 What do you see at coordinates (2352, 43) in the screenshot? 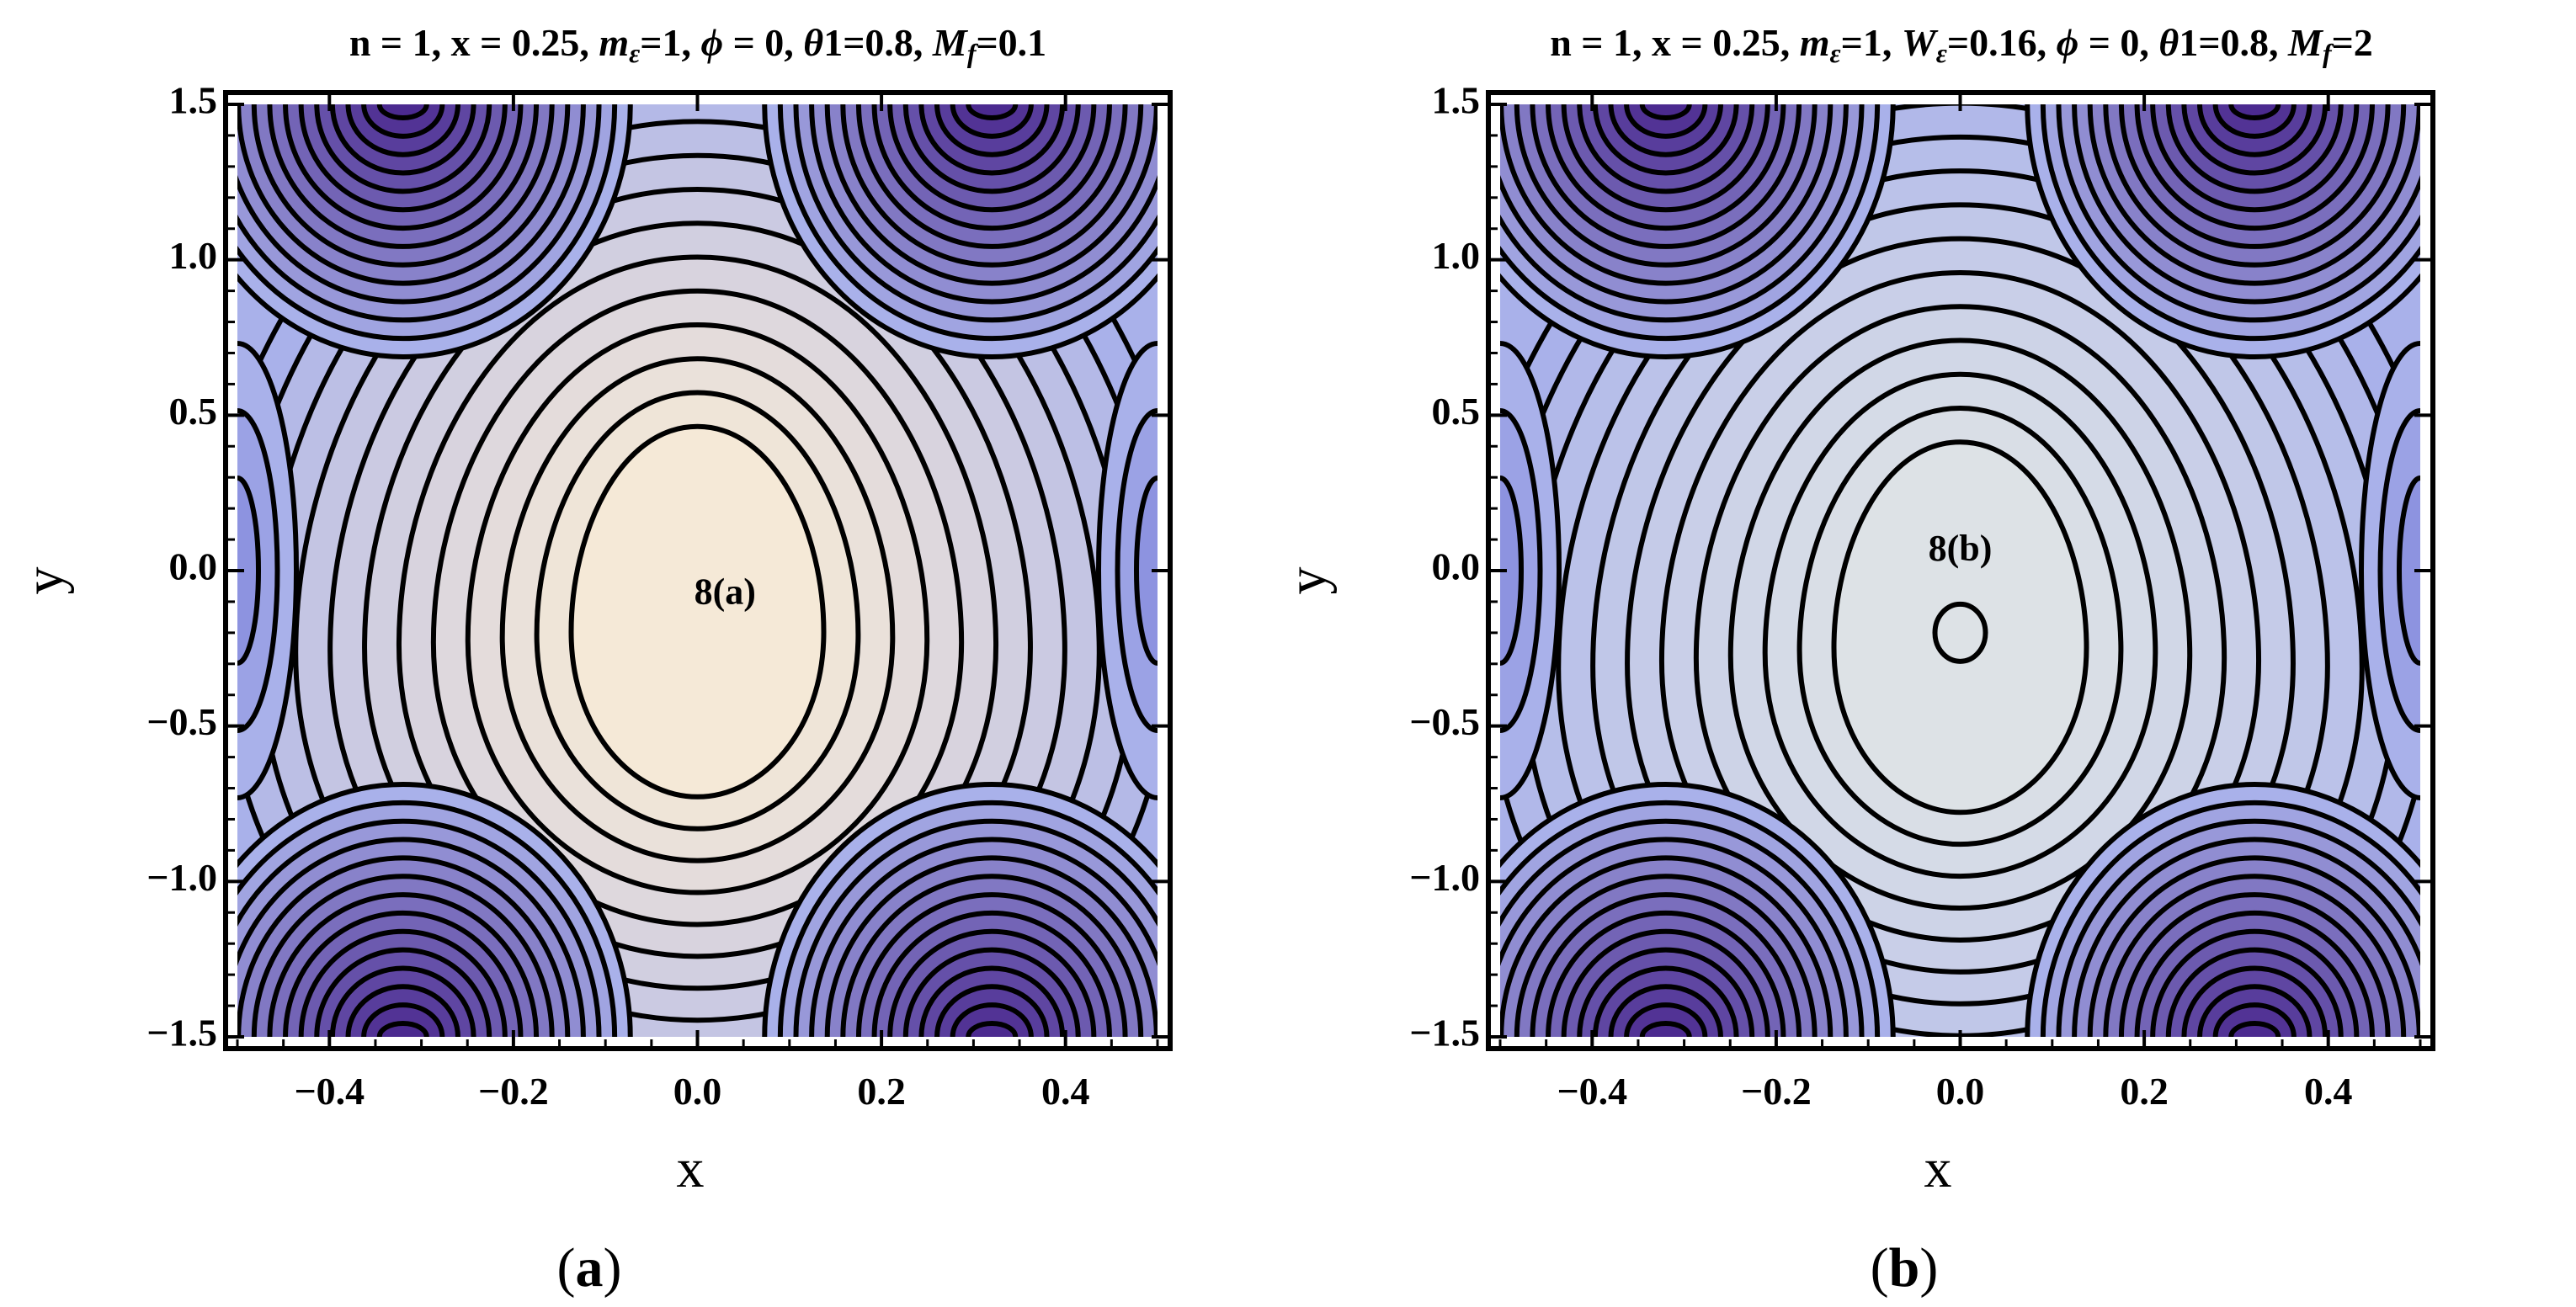
I see `panel-title-part: =2` at bounding box center [2352, 43].